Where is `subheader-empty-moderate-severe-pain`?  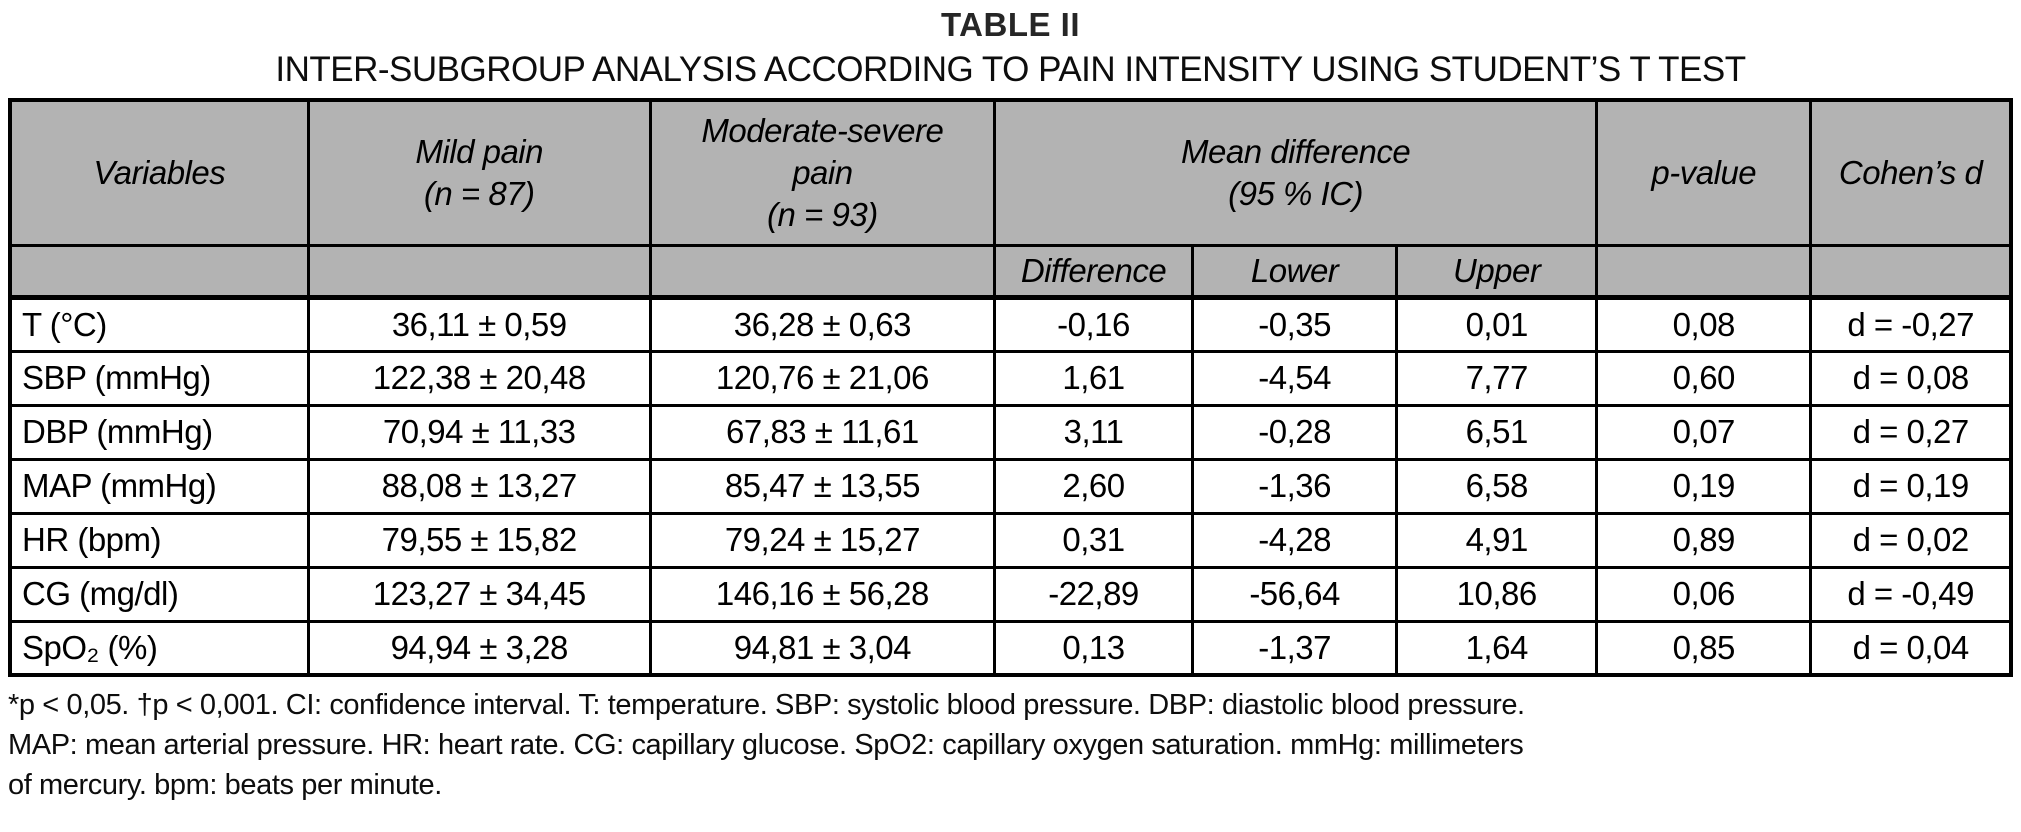
subheader-empty-moderate-severe-pain is located at coordinates (822, 271).